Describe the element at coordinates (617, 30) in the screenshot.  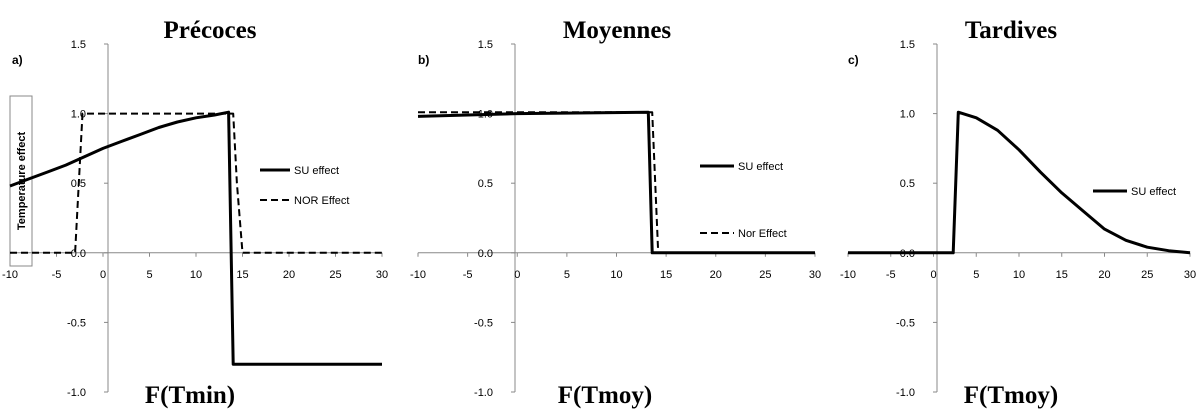
I see `panel-title: Moyennes` at that location.